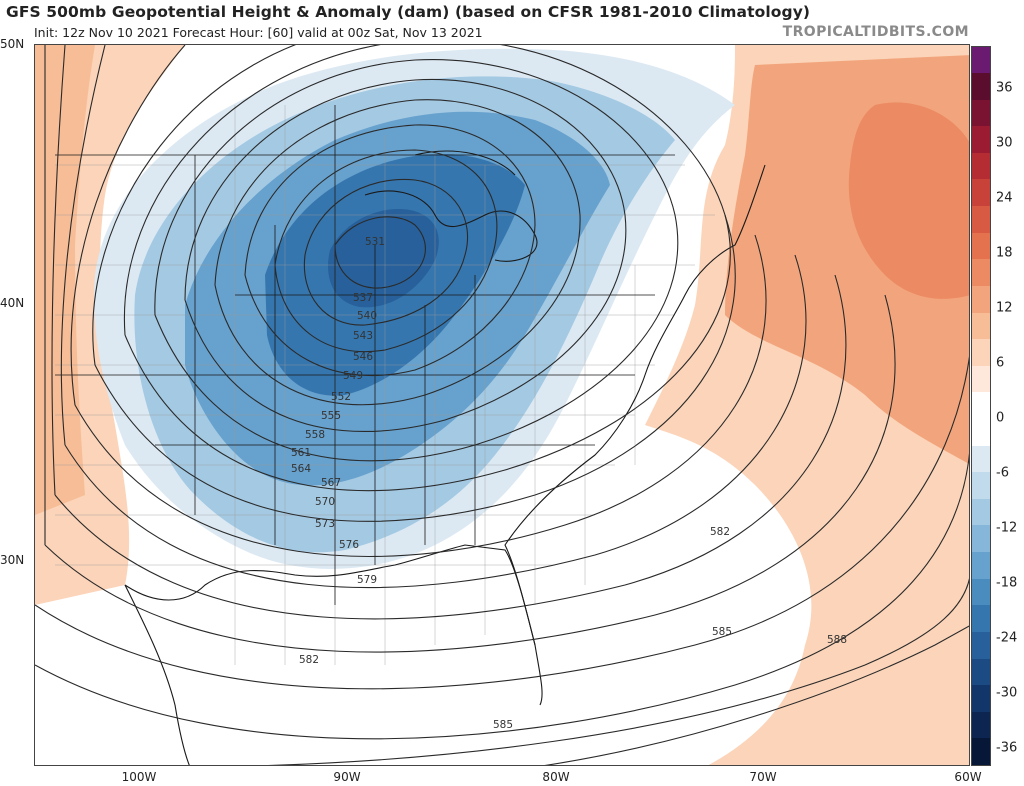  Describe the element at coordinates (1004, 198) in the screenshot. I see `colorbar-tick-label: 24` at that location.